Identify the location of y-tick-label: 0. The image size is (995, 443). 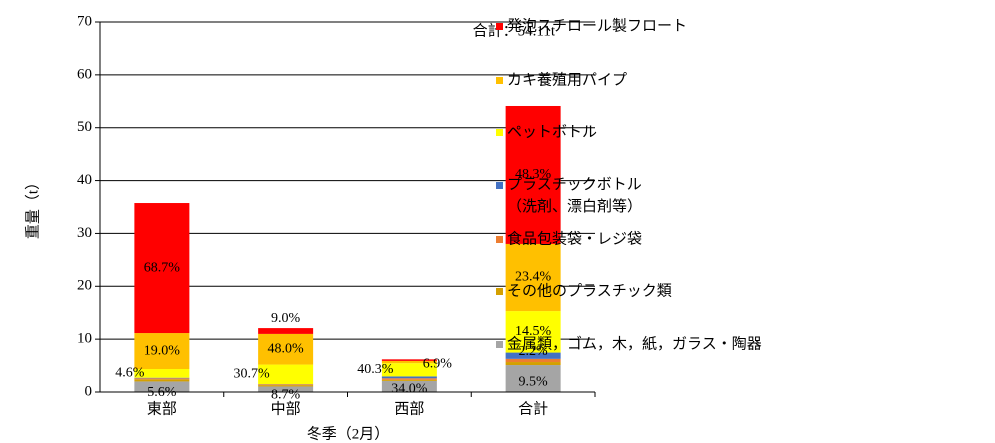
(89, 391).